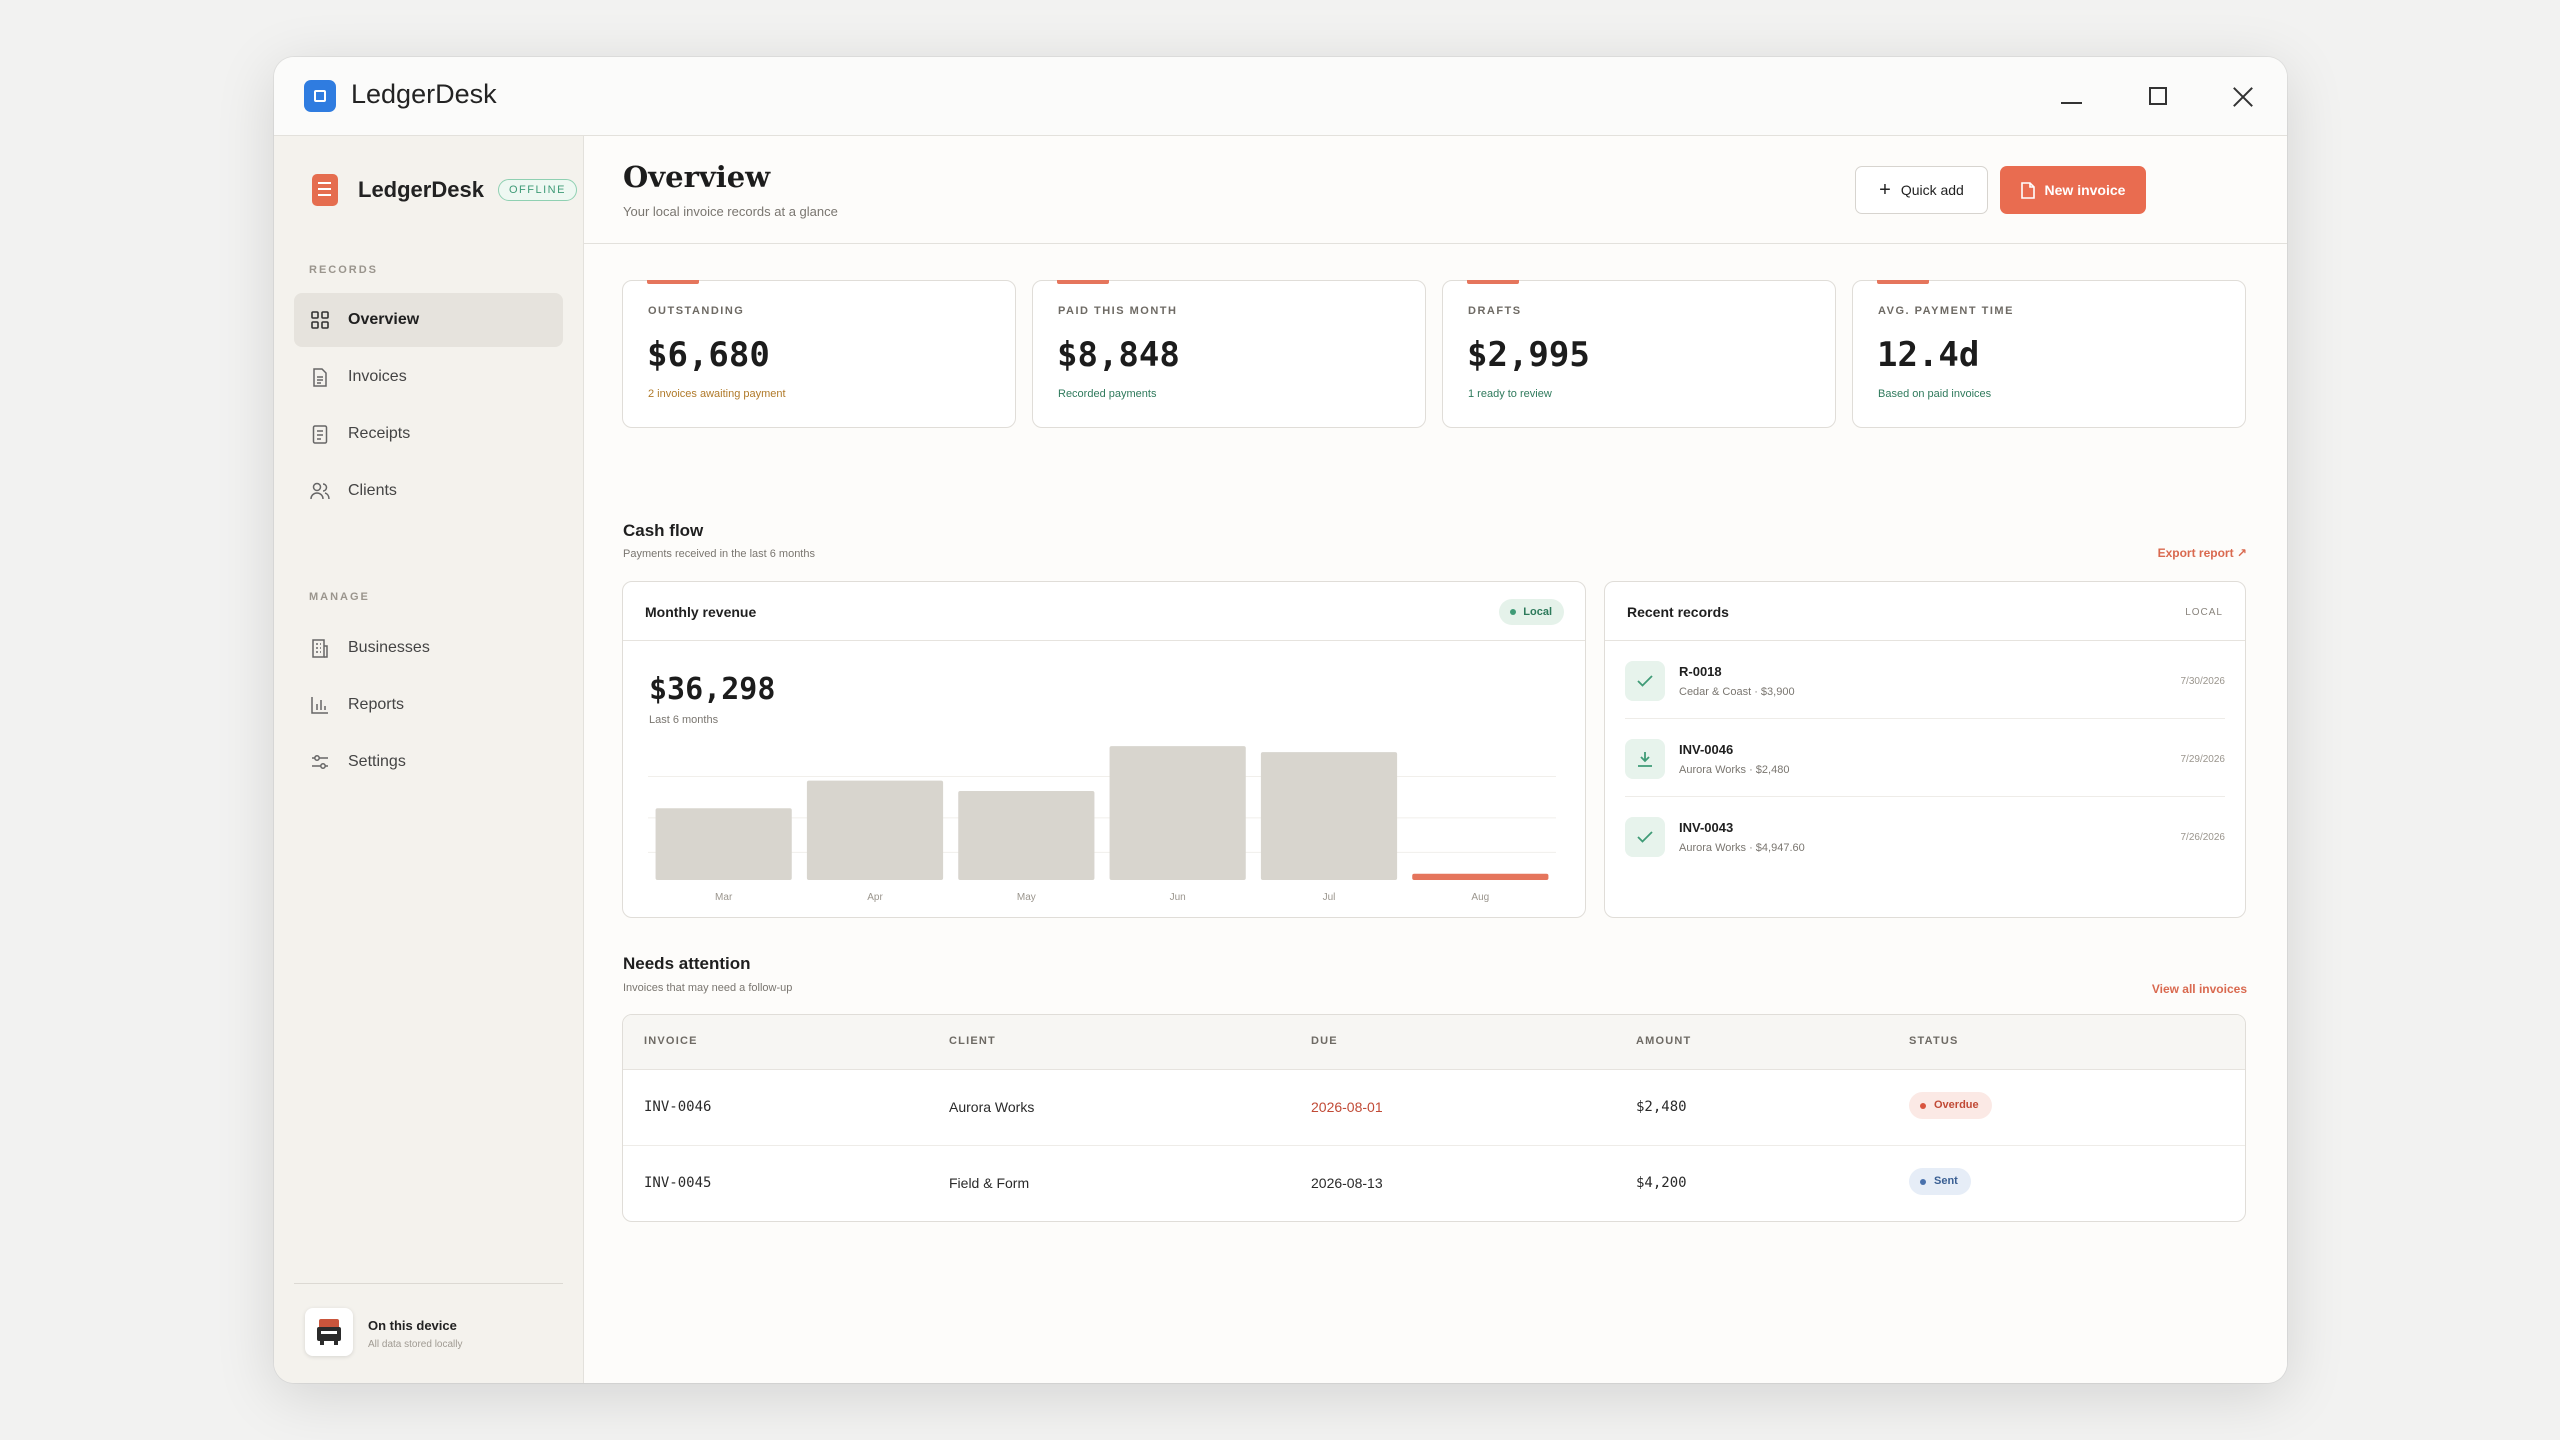  Describe the element at coordinates (1664, 1041) in the screenshot. I see `column-header: AMOUNT` at that location.